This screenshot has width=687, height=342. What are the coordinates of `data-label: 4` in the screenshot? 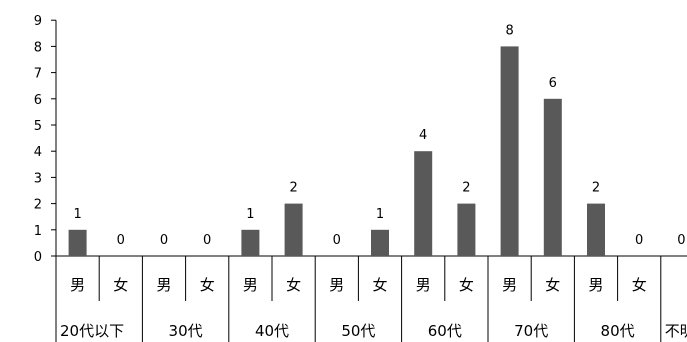 It's located at (423, 135).